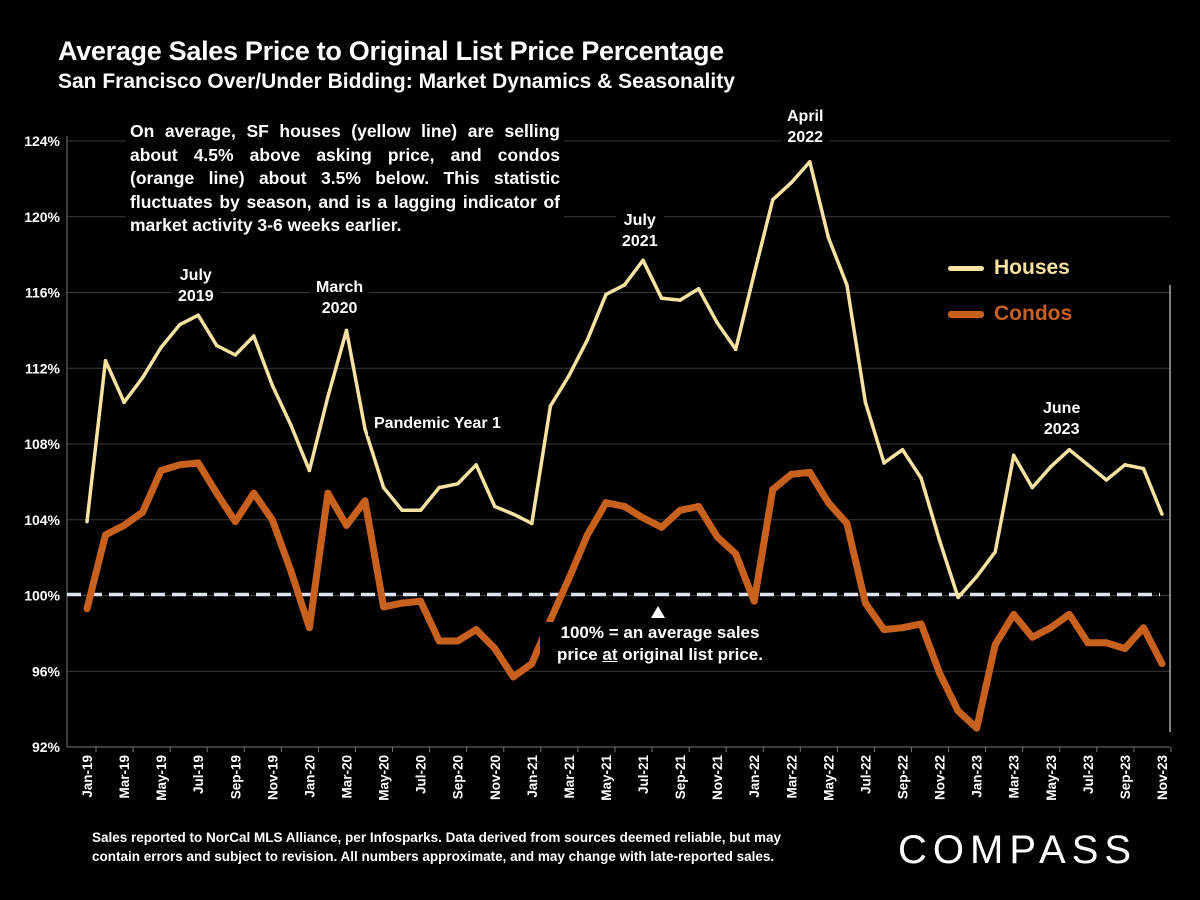  What do you see at coordinates (1162, 778) in the screenshot?
I see `x-tick-label: Nov-23` at bounding box center [1162, 778].